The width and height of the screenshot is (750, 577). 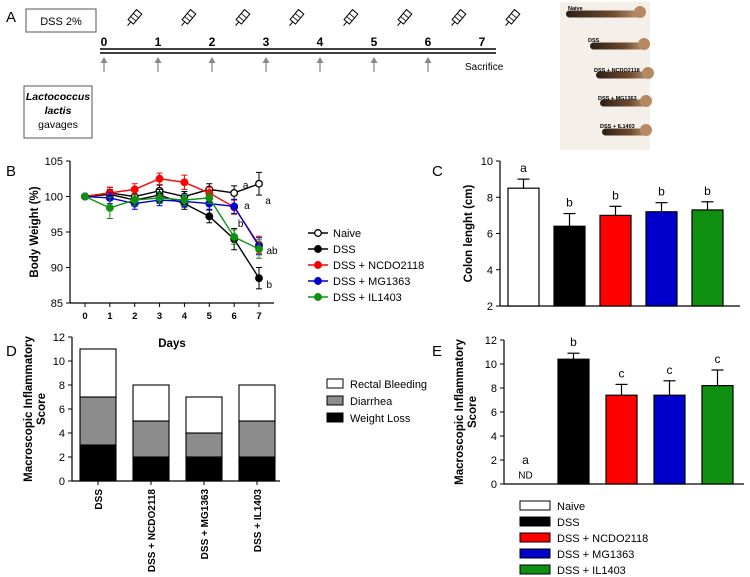 What do you see at coordinates (591, 571) in the screenshot?
I see `legend-label: DSS + IL1403` at bounding box center [591, 571].